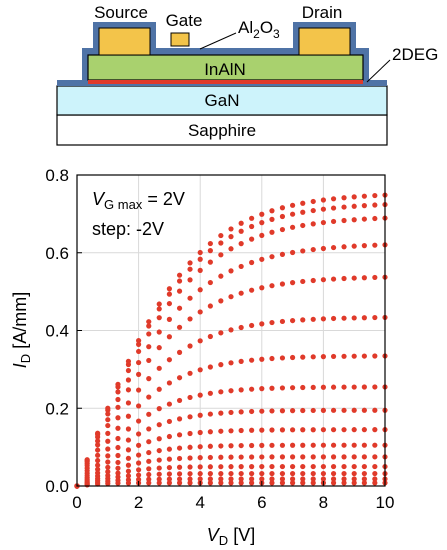  What do you see at coordinates (231, 465) in the screenshot?
I see `iv-curve` at bounding box center [231, 465].